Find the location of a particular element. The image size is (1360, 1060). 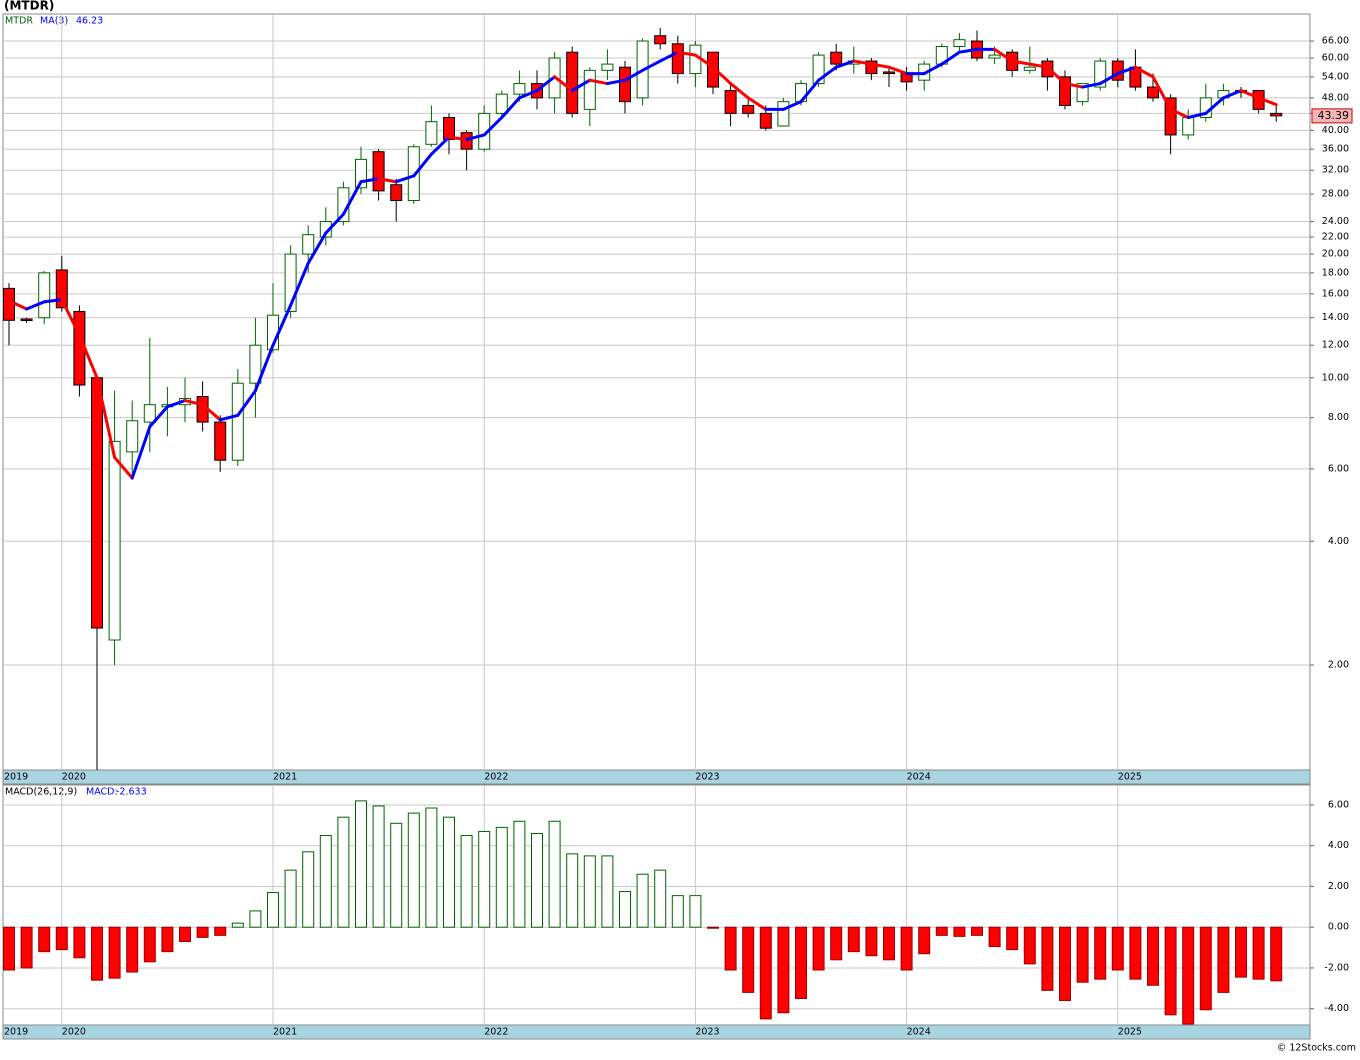

y-tick-label: 60.00 is located at coordinates (1335, 58).